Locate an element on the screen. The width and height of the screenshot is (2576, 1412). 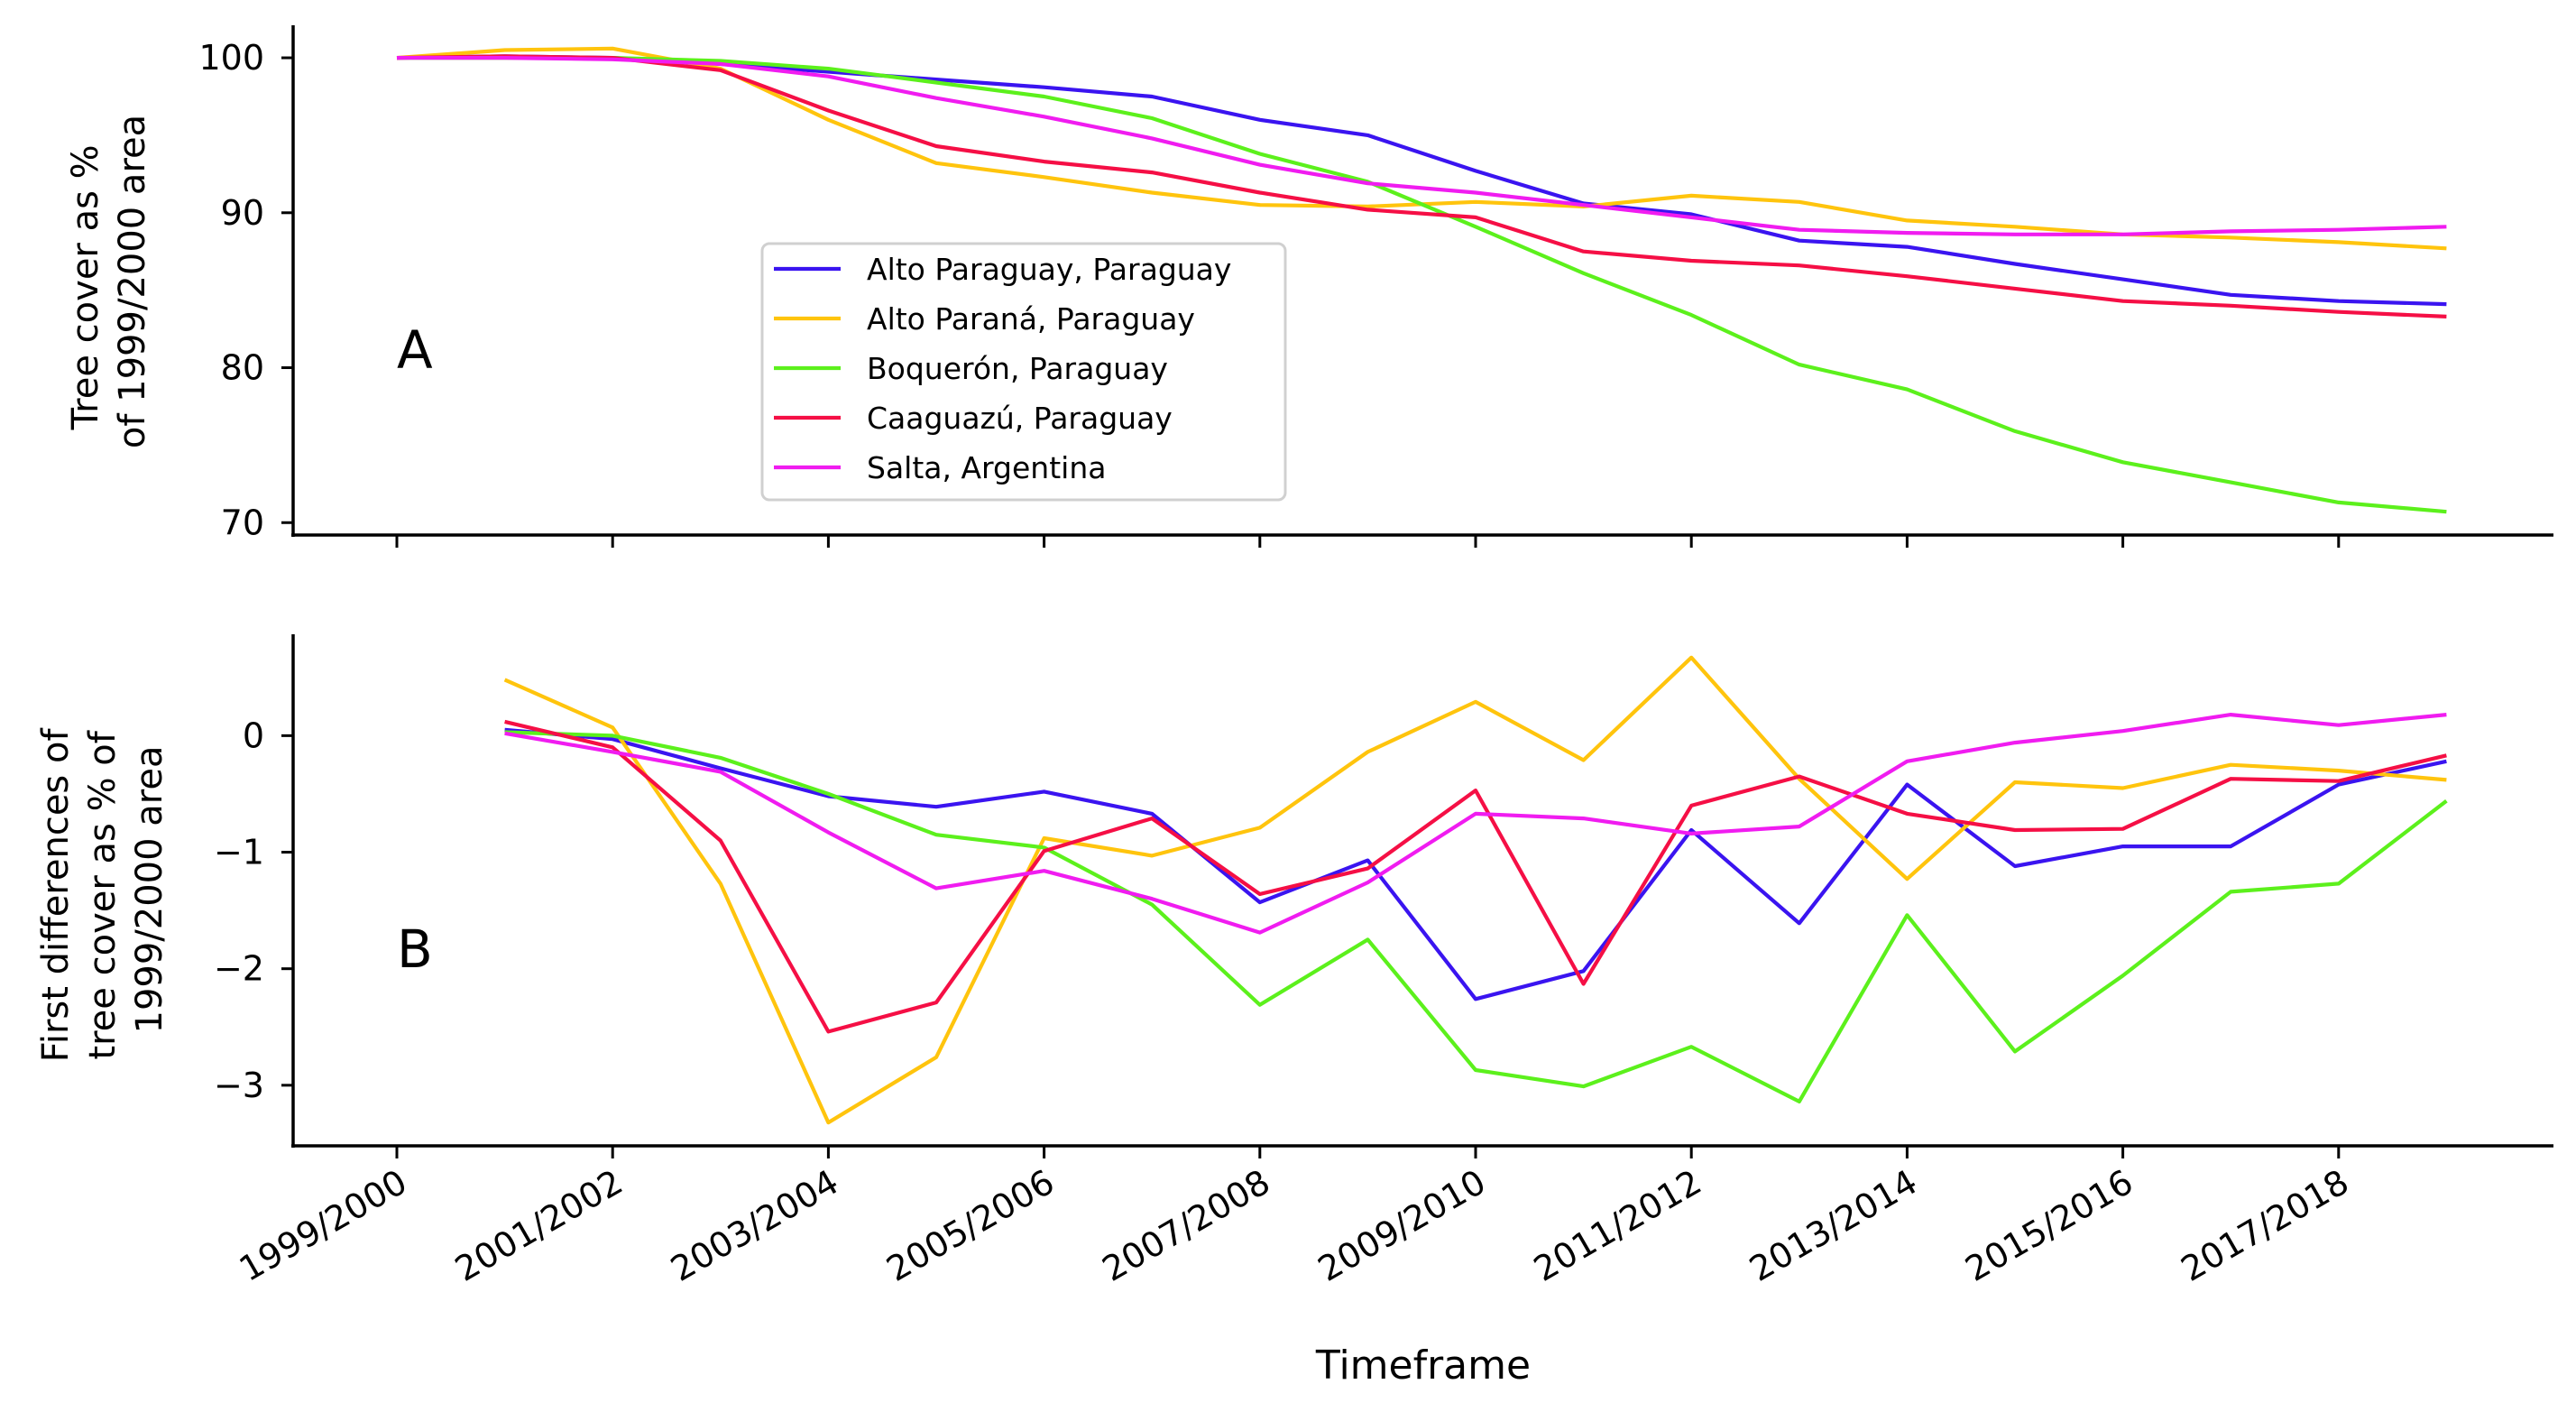
panel-b-y-axis-title-line-1: First differences of is located at coordinates (56, 895).